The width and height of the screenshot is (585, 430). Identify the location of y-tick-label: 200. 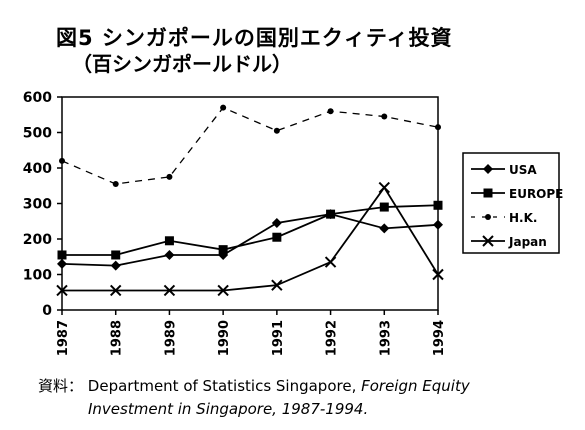
(37, 240).